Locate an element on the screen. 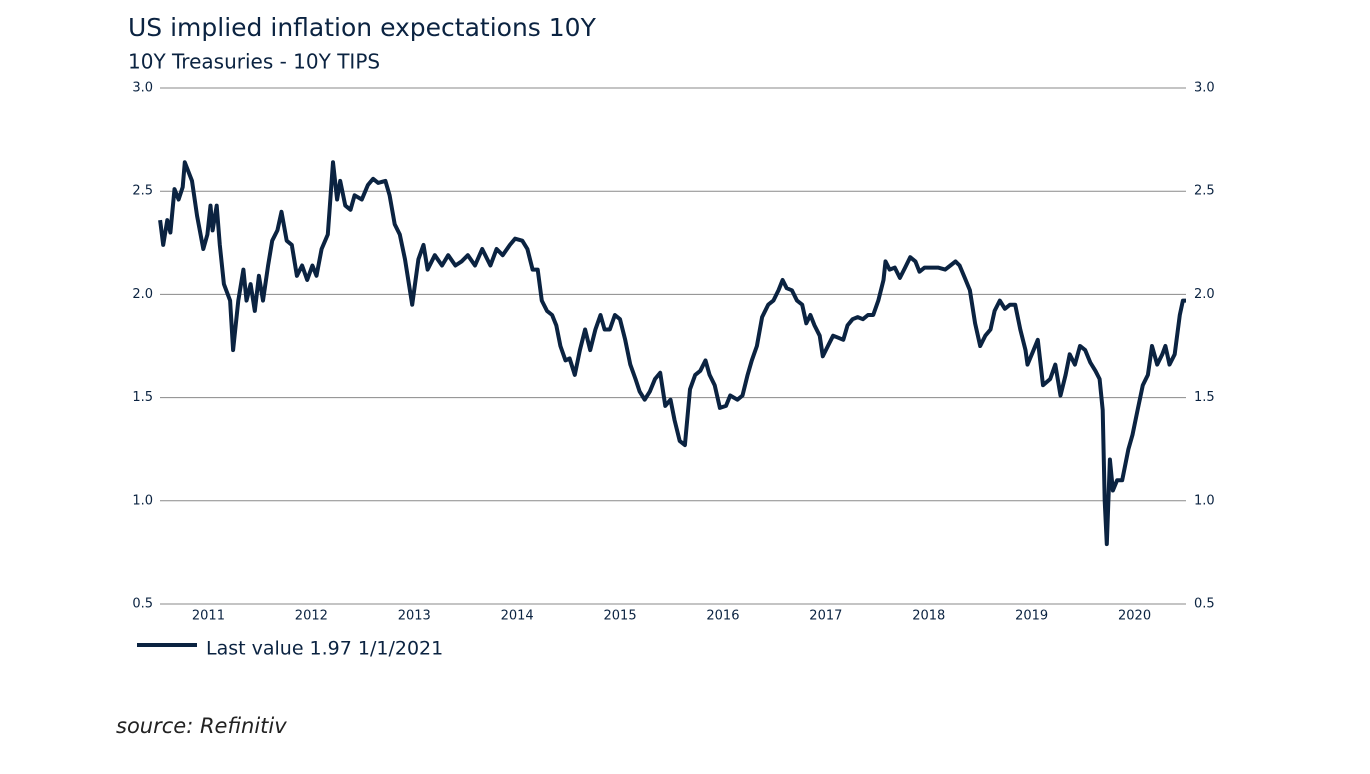  y-tick-label: 1.5 is located at coordinates (142, 397).